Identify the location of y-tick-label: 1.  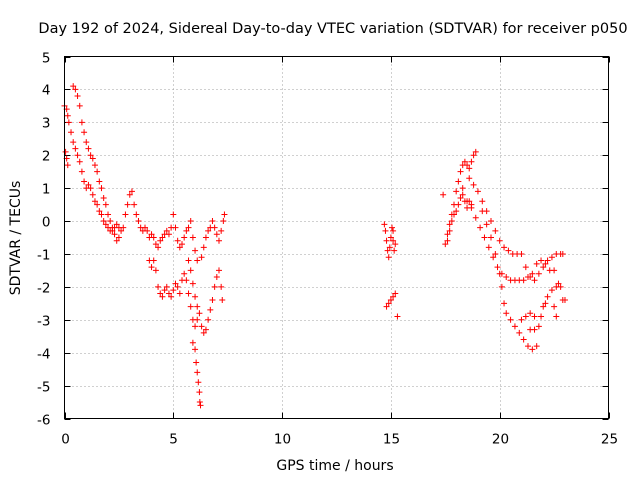
(46, 190).